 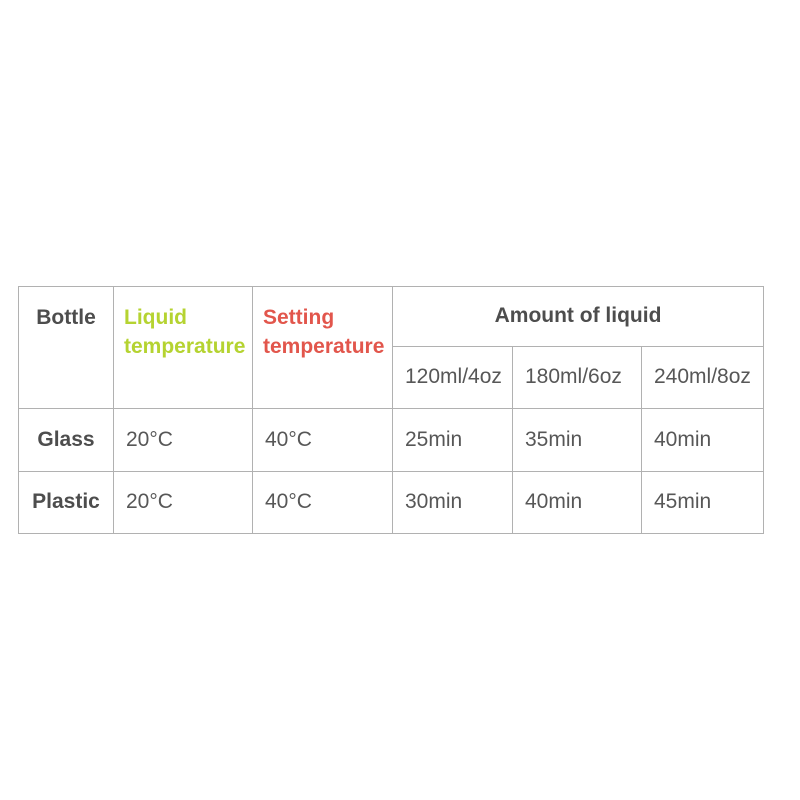 What do you see at coordinates (322, 347) in the screenshot?
I see `header-cell-setting-temperature: Setting temperature` at bounding box center [322, 347].